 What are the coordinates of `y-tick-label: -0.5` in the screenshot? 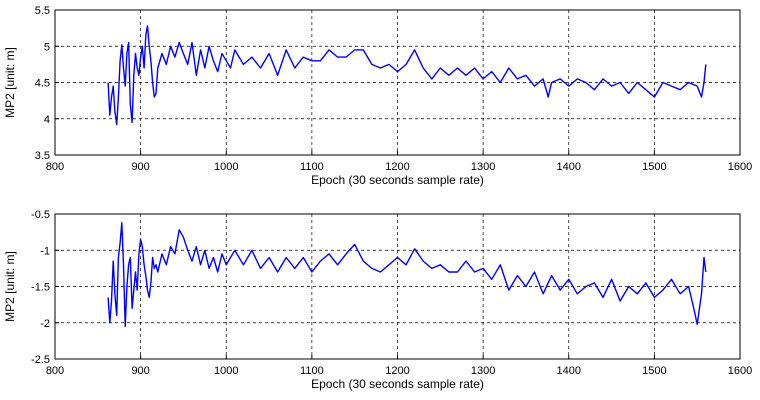 It's located at (40, 215).